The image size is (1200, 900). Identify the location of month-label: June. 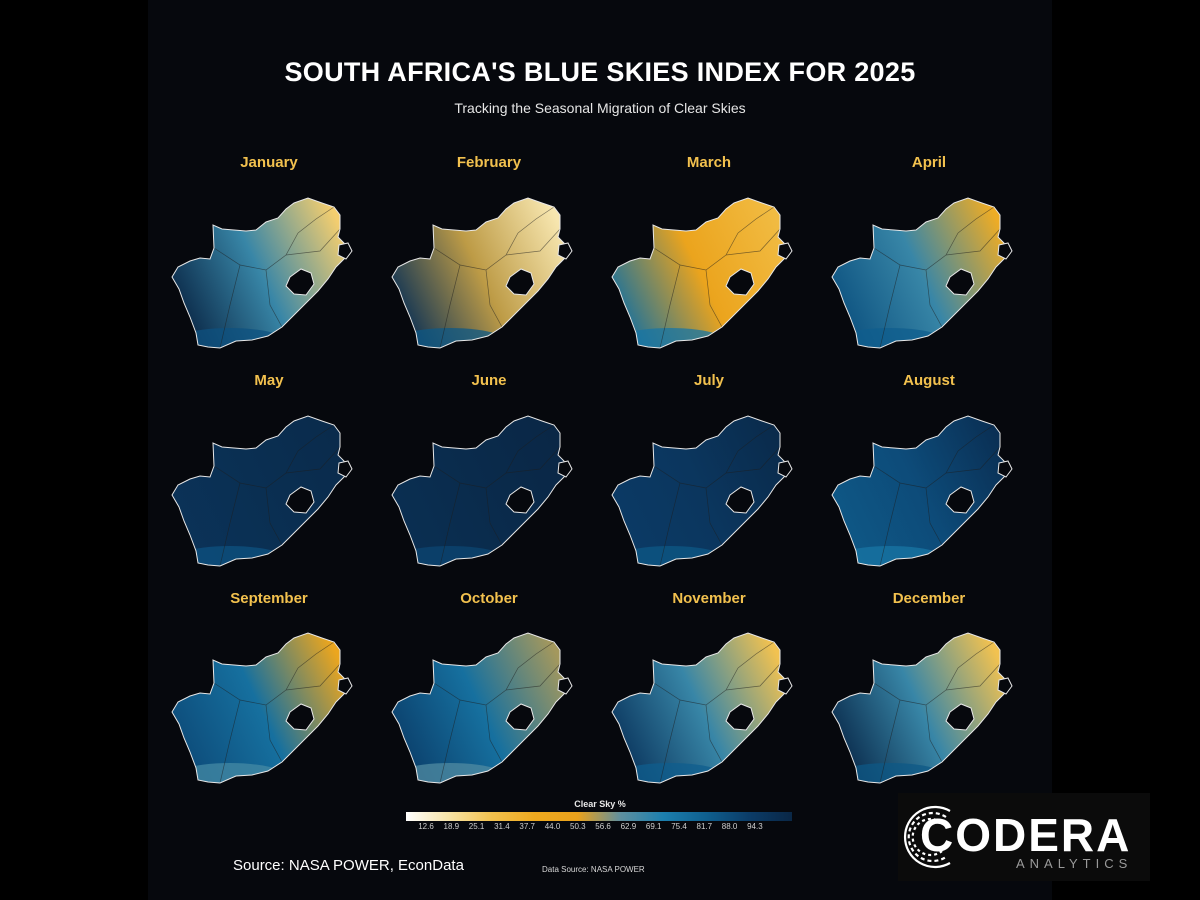
(489, 380).